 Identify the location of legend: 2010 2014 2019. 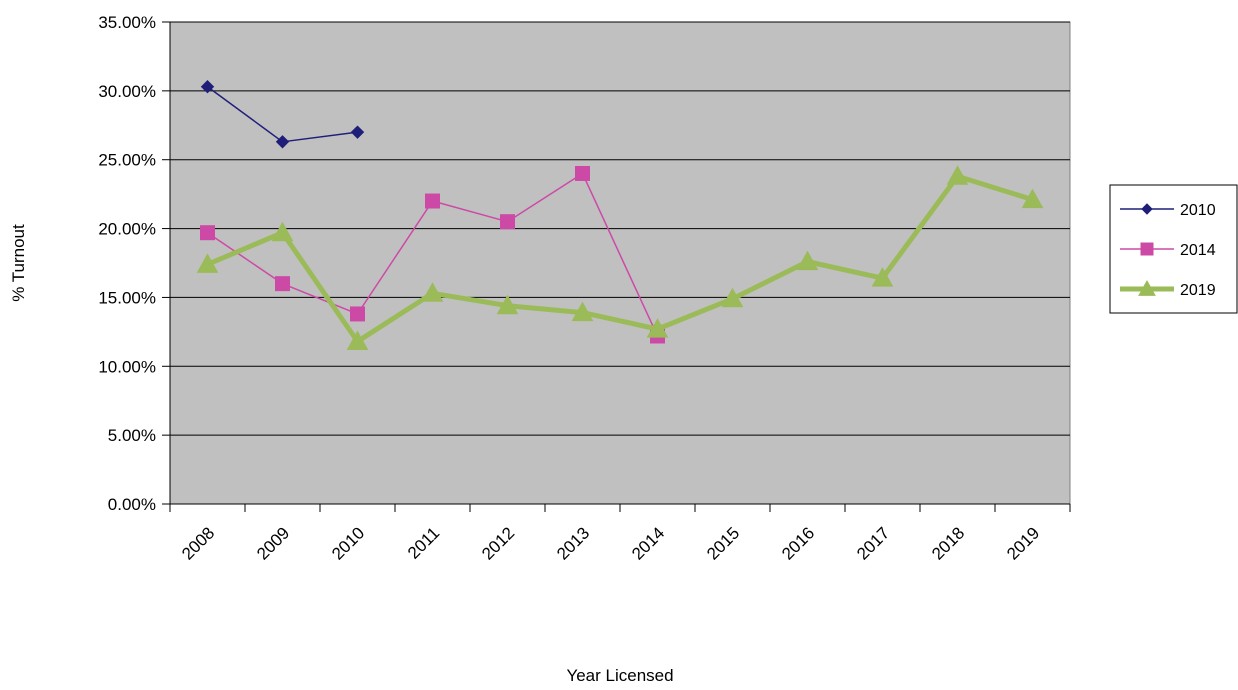
(1173, 249).